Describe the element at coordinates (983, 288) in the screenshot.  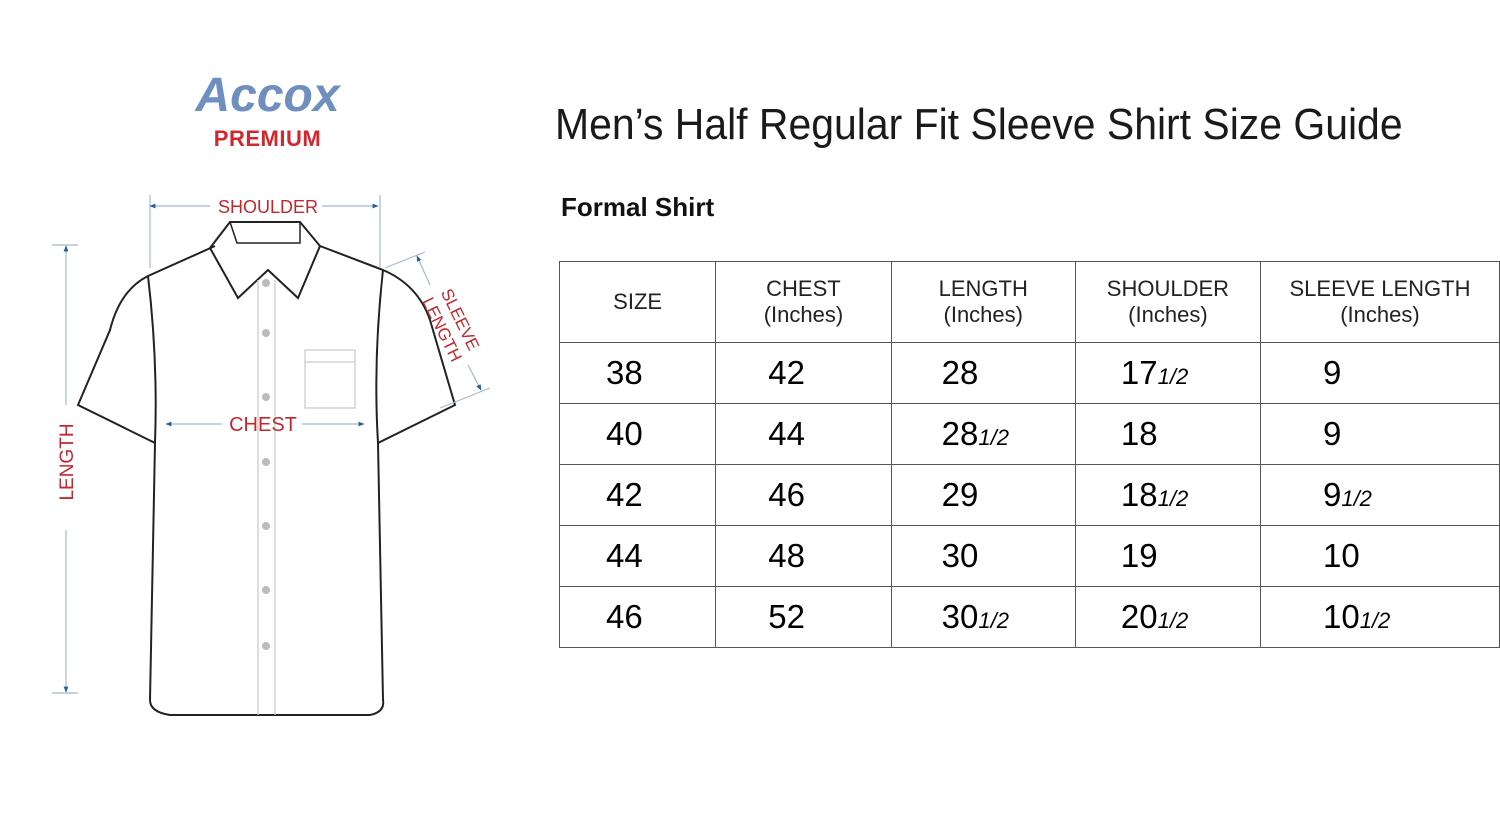
I see `column-header-label: LENGTH` at that location.